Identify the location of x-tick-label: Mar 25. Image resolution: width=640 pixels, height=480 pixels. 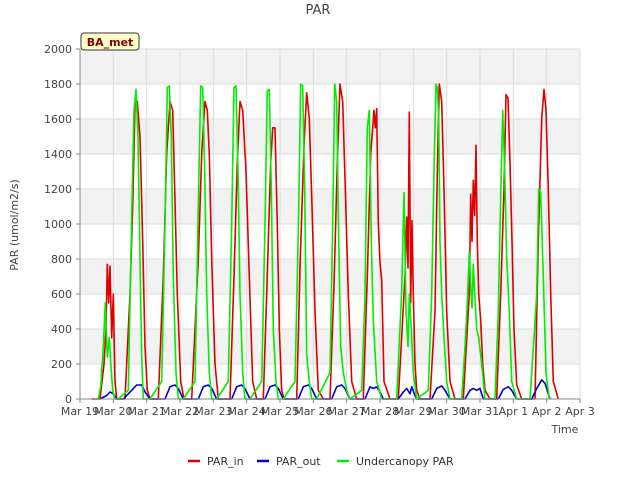
(280, 411).